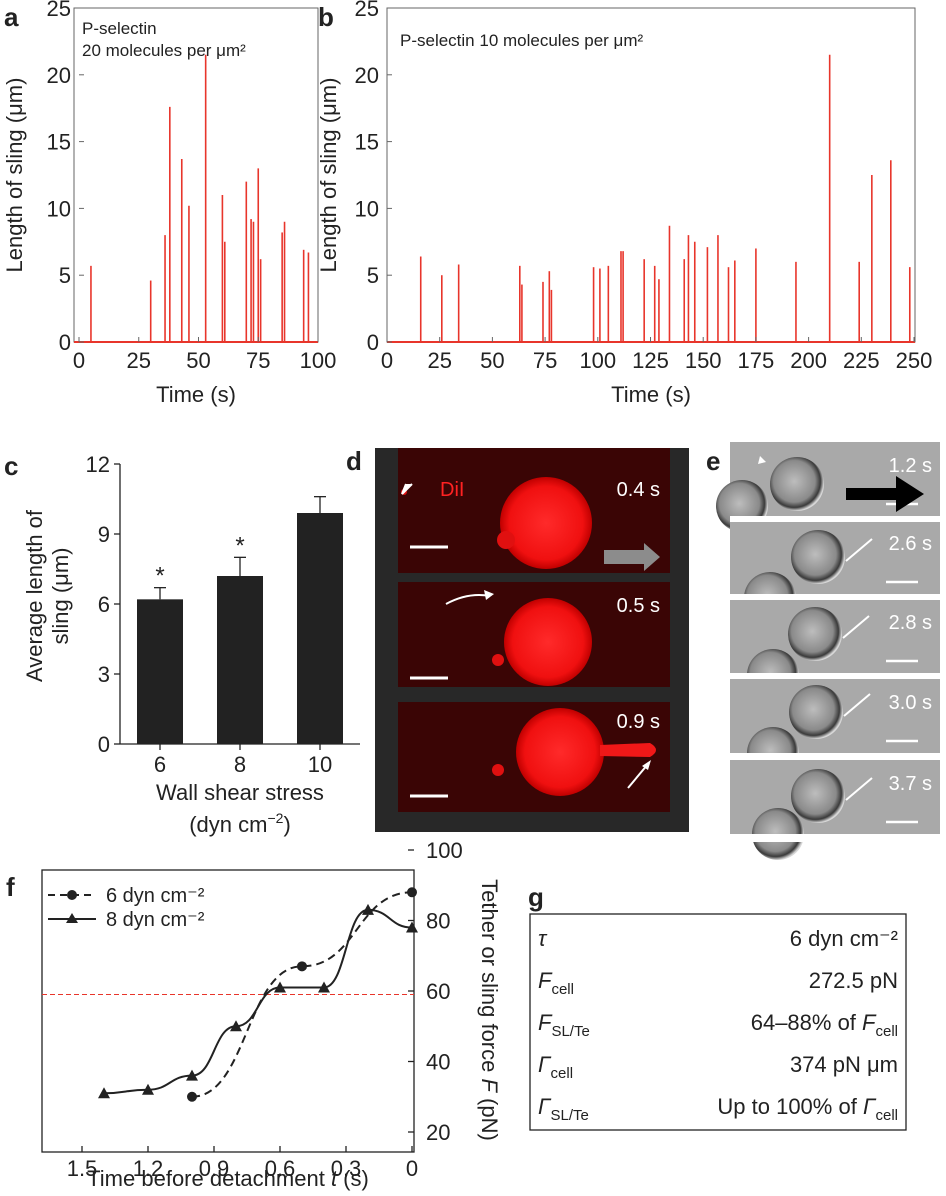  Describe the element at coordinates (628, 750) in the screenshot. I see `panel-d-frame-3-sling` at that location.